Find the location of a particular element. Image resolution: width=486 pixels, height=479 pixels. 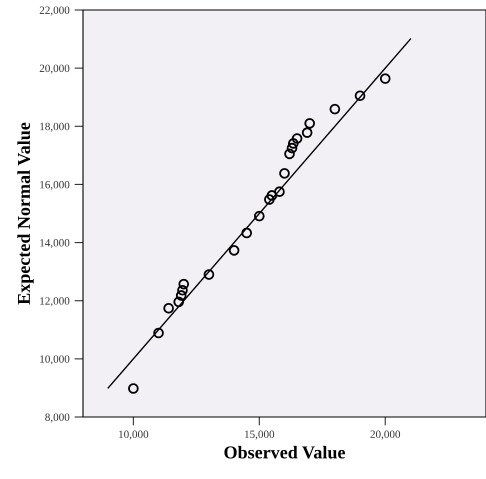

y-tick-label: 12,000 is located at coordinates (55, 301).